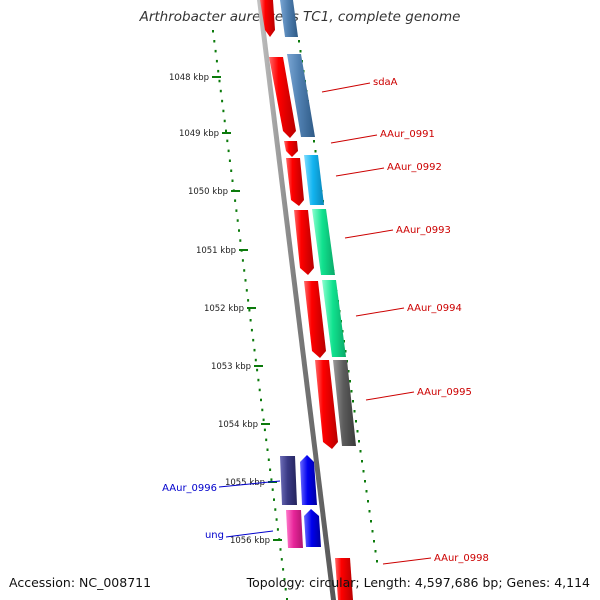 The height and width of the screenshot is (600, 600). What do you see at coordinates (224, 309) in the screenshot?
I see `kbp-label: 1052 kbp` at bounding box center [224, 309].